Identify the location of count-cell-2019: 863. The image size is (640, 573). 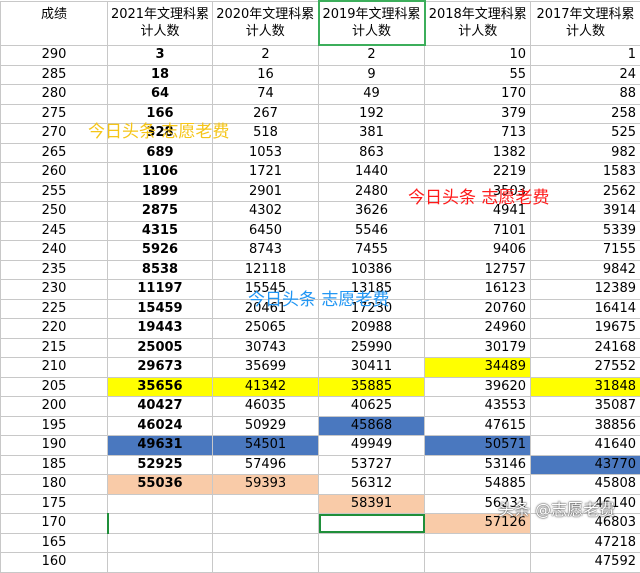
(372, 153).